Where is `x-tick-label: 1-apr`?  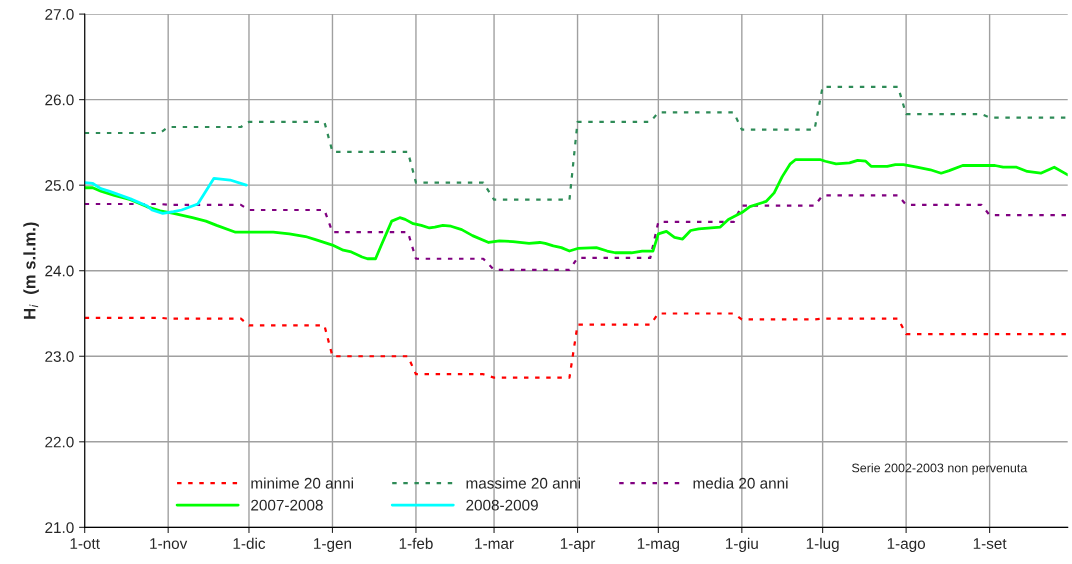
x-tick-label: 1-apr is located at coordinates (578, 545).